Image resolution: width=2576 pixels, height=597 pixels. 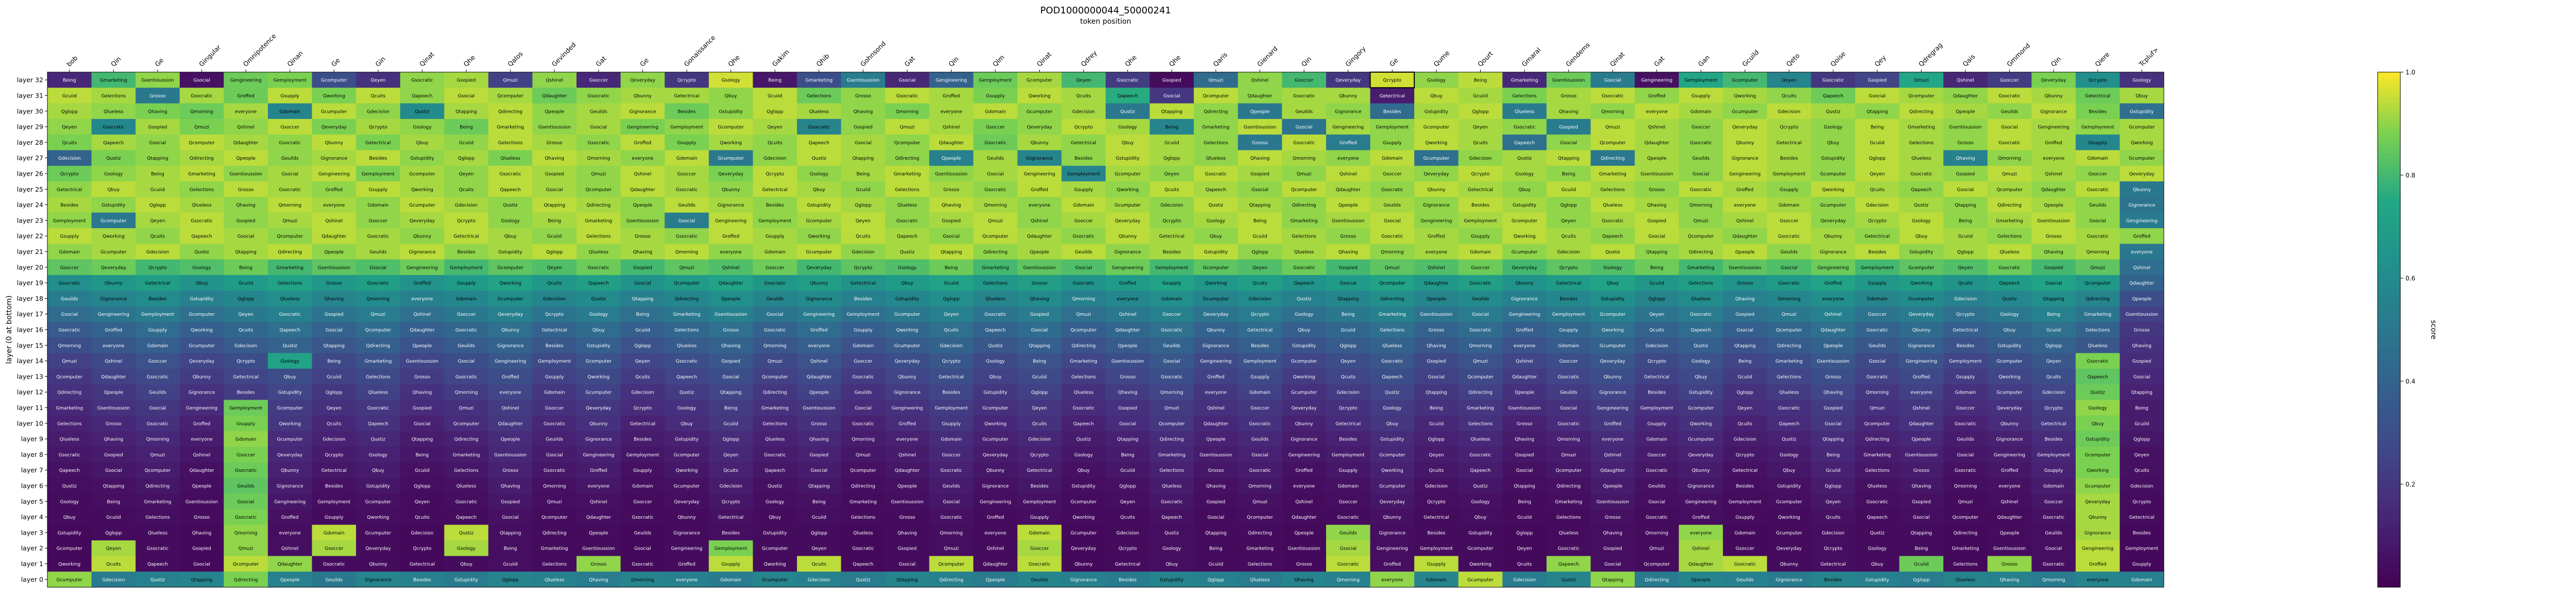 I want to click on heatmap-cell-label: Qglopp, so click(x=642, y=346).